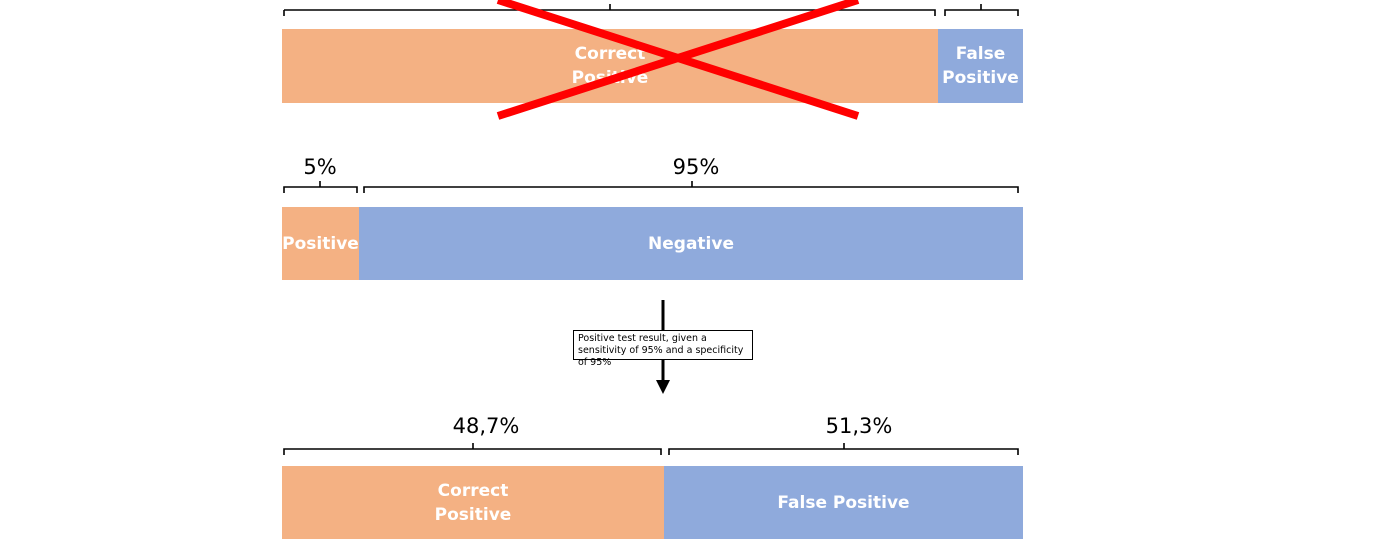  I want to click on middle-negative-percent: 95%, so click(696, 167).